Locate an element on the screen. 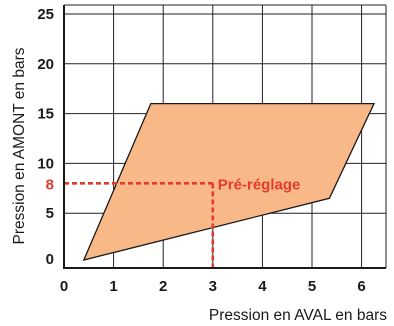 Image resolution: width=394 pixels, height=326 pixels. y-tick-label: 0 is located at coordinates (50, 259).